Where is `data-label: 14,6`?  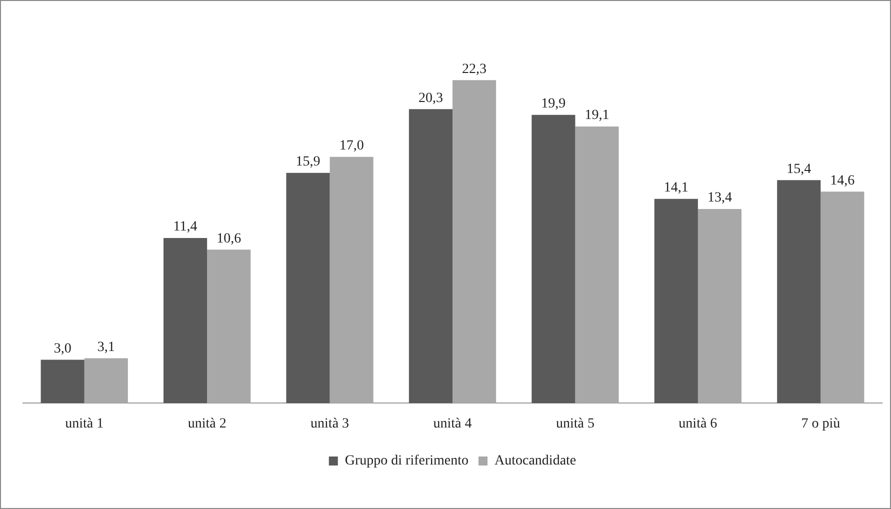
data-label: 14,6 is located at coordinates (842, 180).